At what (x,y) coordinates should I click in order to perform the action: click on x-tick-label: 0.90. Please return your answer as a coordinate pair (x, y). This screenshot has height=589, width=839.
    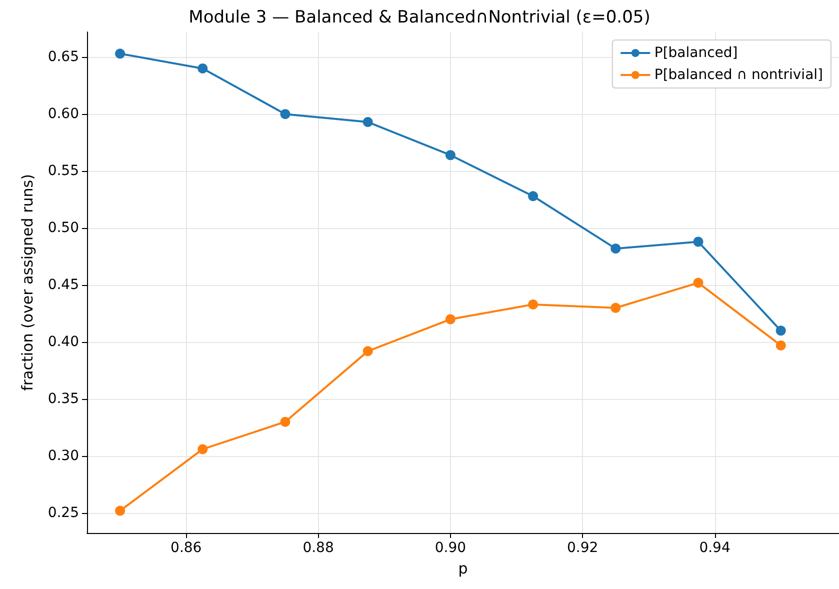
    Looking at the image, I should click on (450, 548).